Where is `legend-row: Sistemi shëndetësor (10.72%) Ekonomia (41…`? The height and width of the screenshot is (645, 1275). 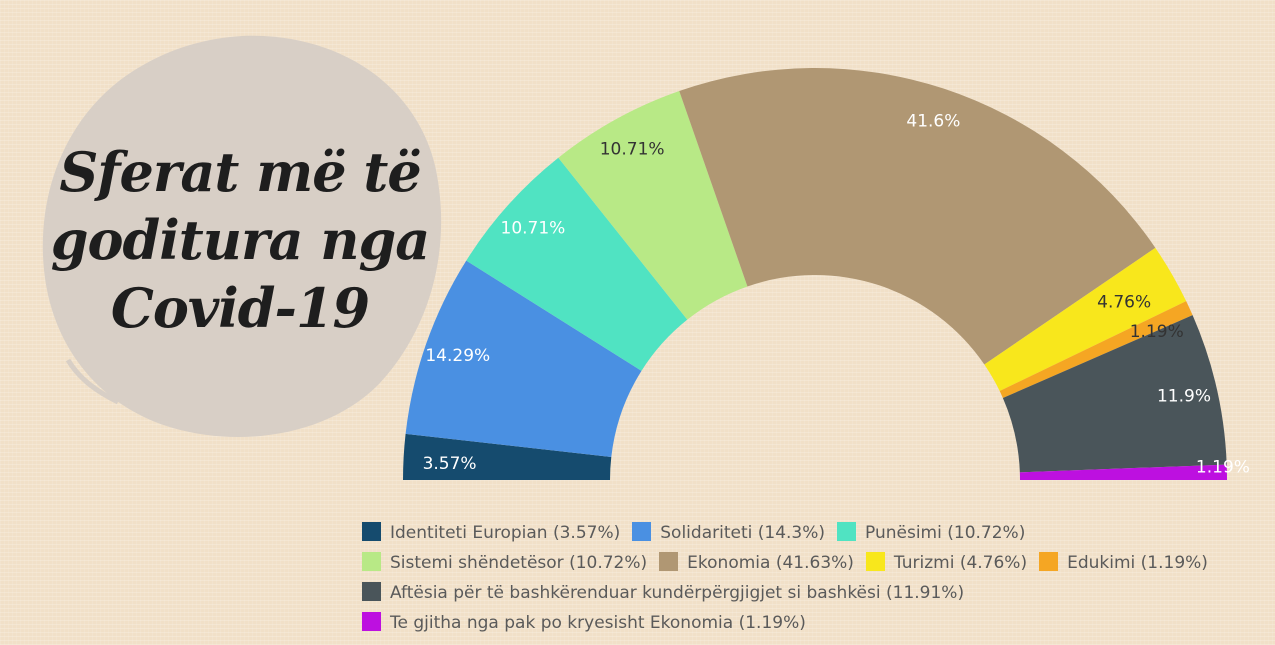 legend-row: Sistemi shëndetësor (10.72%) Ekonomia (41… is located at coordinates (791, 563).